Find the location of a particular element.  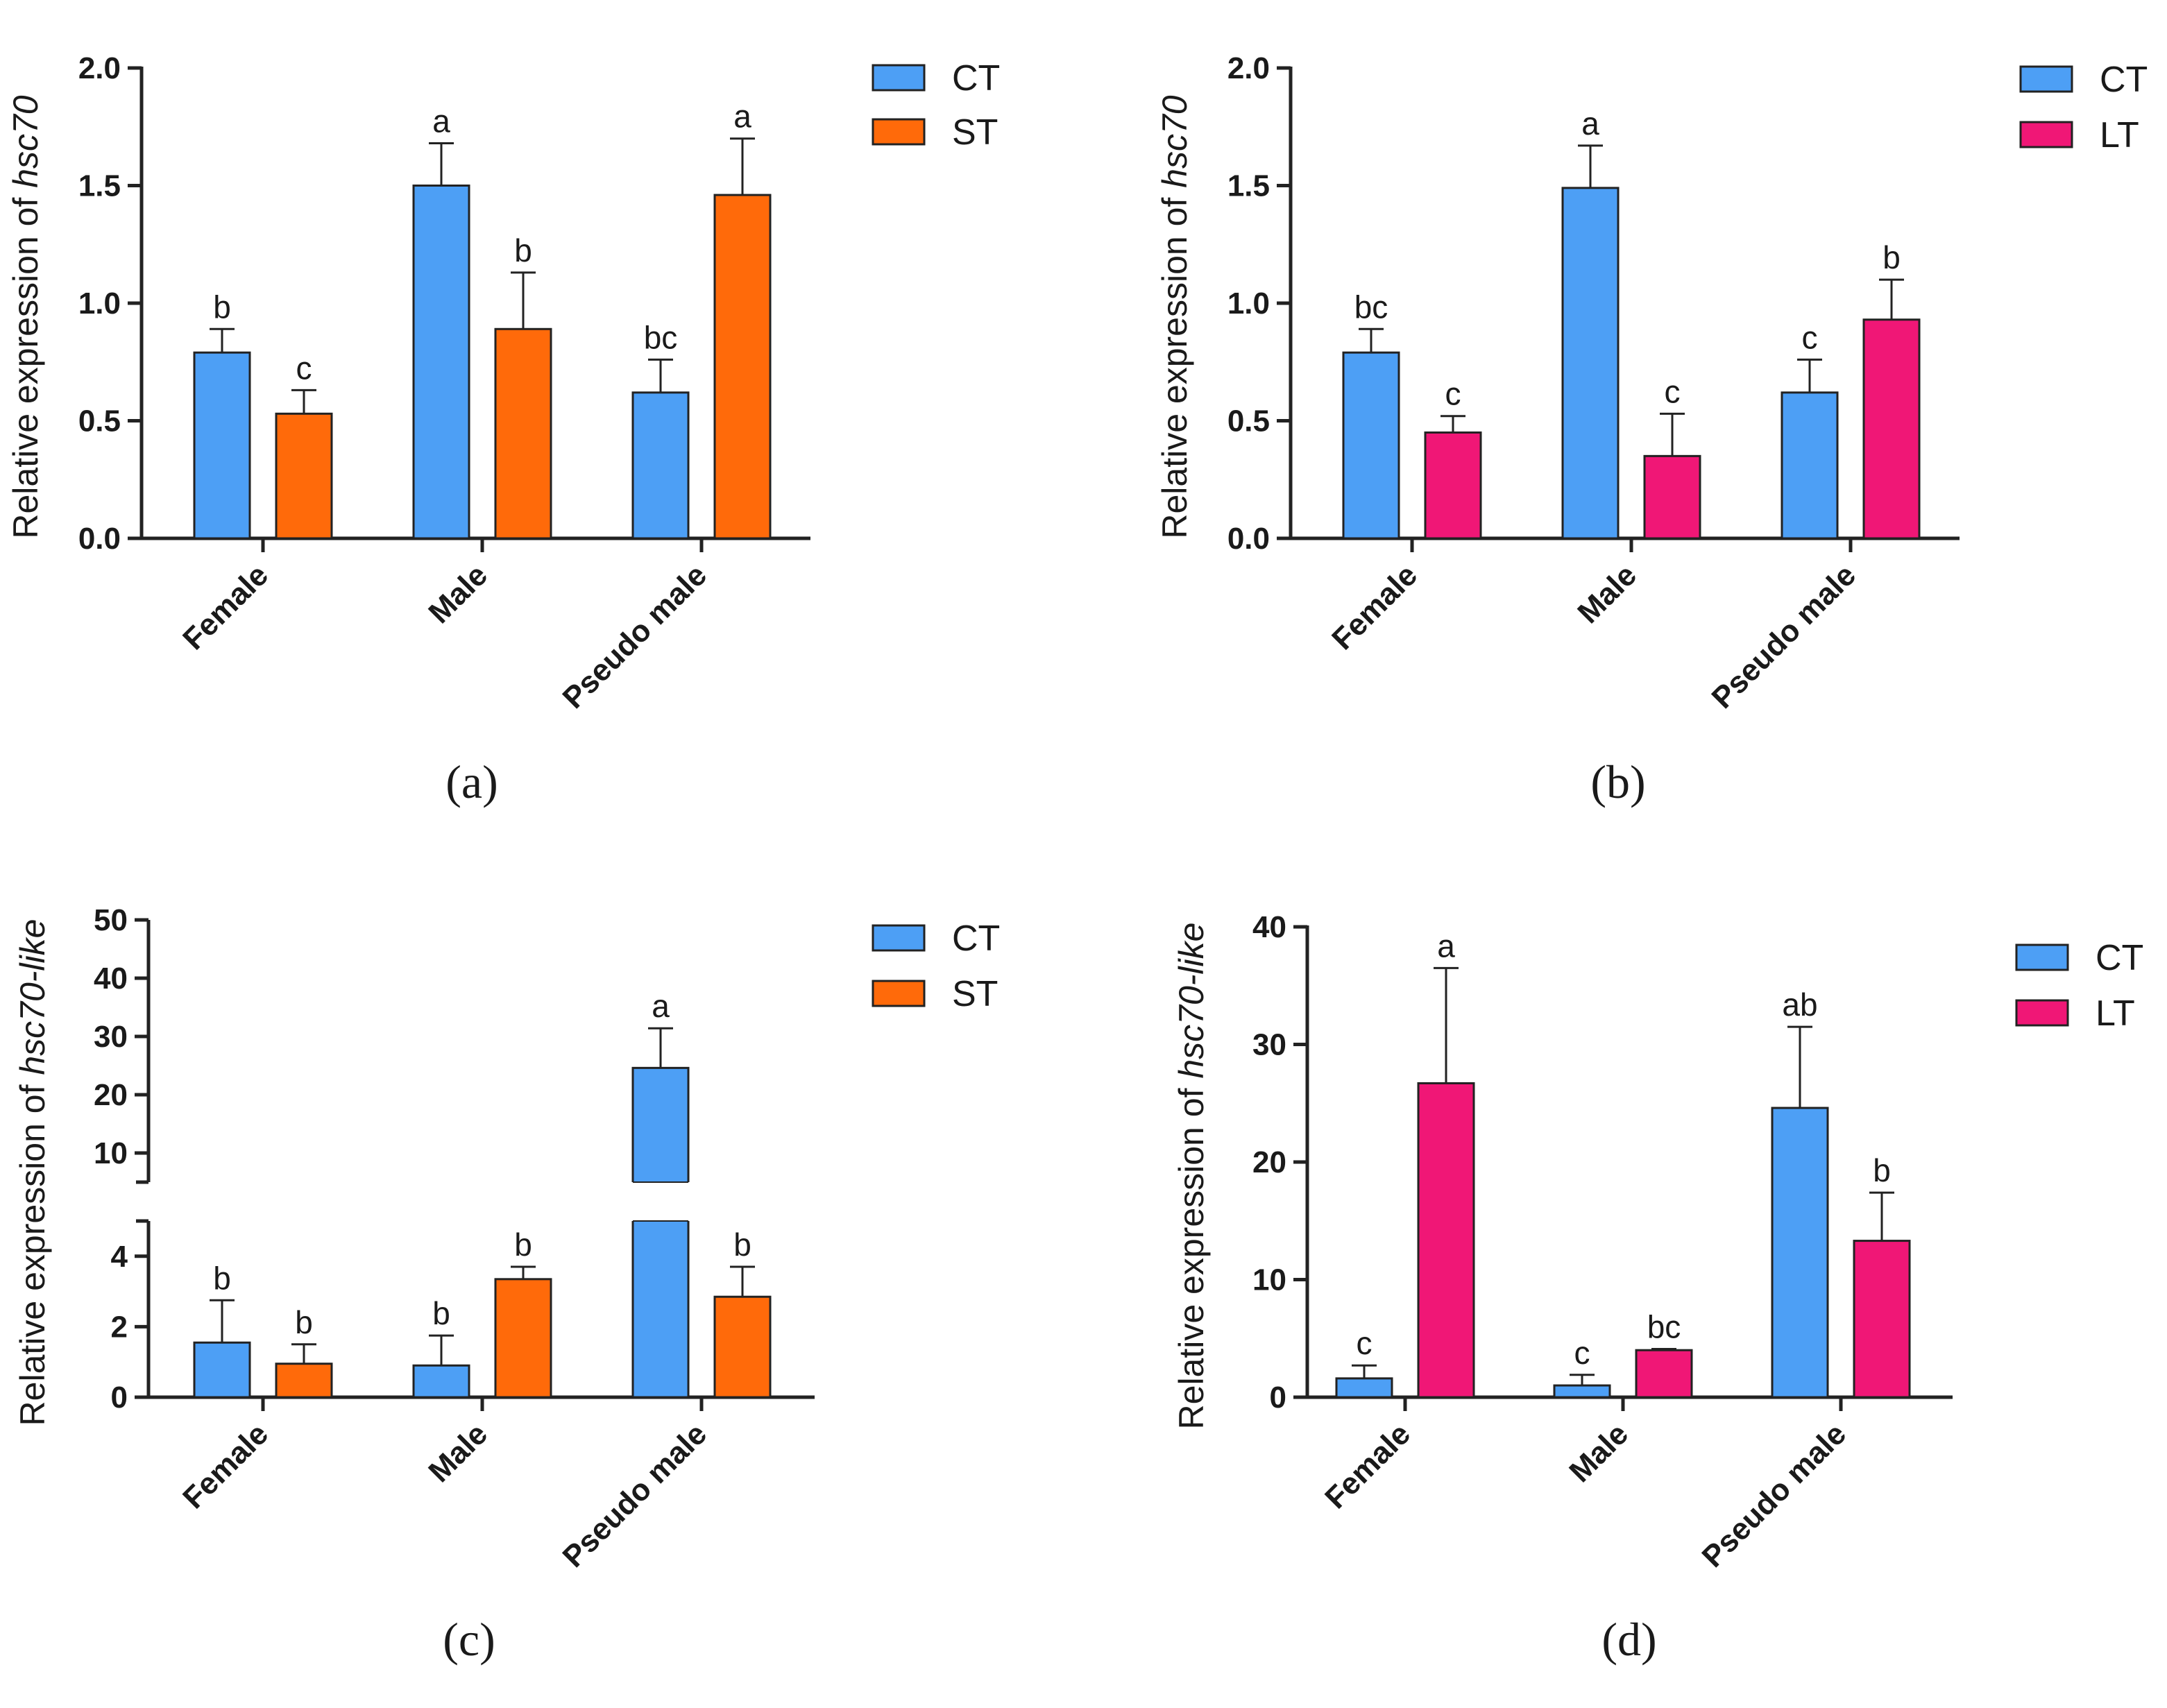

legend: CT LT is located at coordinates (2083, 107).